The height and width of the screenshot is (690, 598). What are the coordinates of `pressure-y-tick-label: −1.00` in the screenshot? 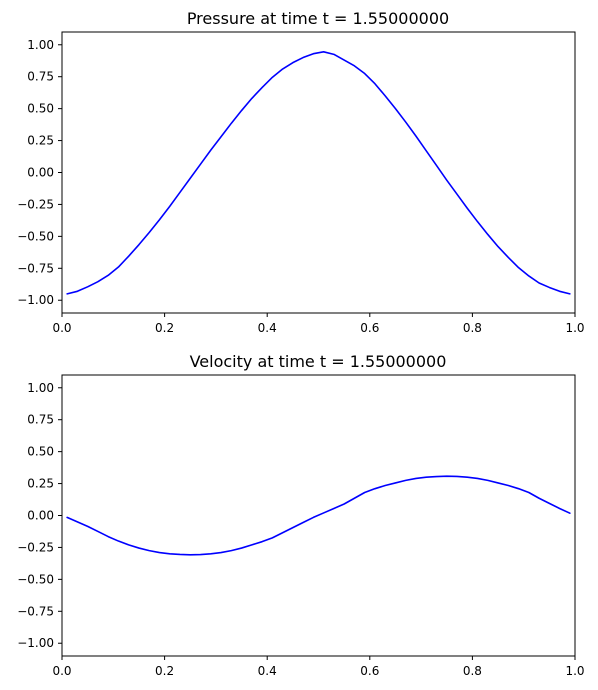 It's located at (35, 300).